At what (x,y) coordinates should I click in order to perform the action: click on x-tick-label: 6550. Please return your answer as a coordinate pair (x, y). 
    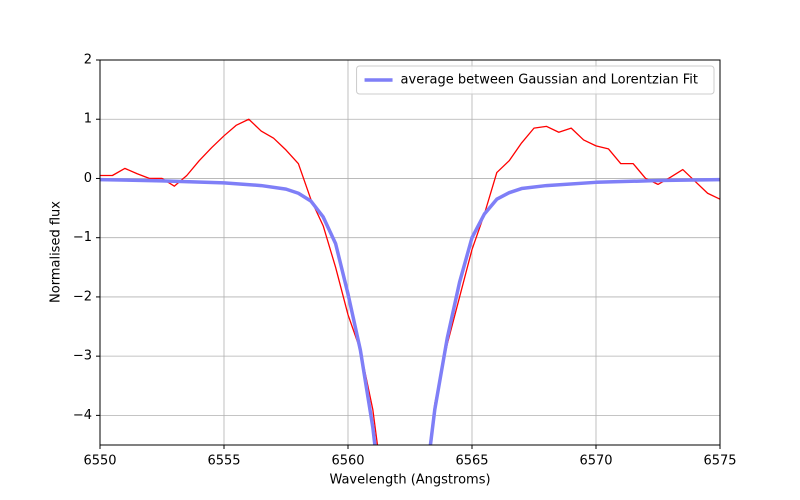
    Looking at the image, I should click on (99, 461).